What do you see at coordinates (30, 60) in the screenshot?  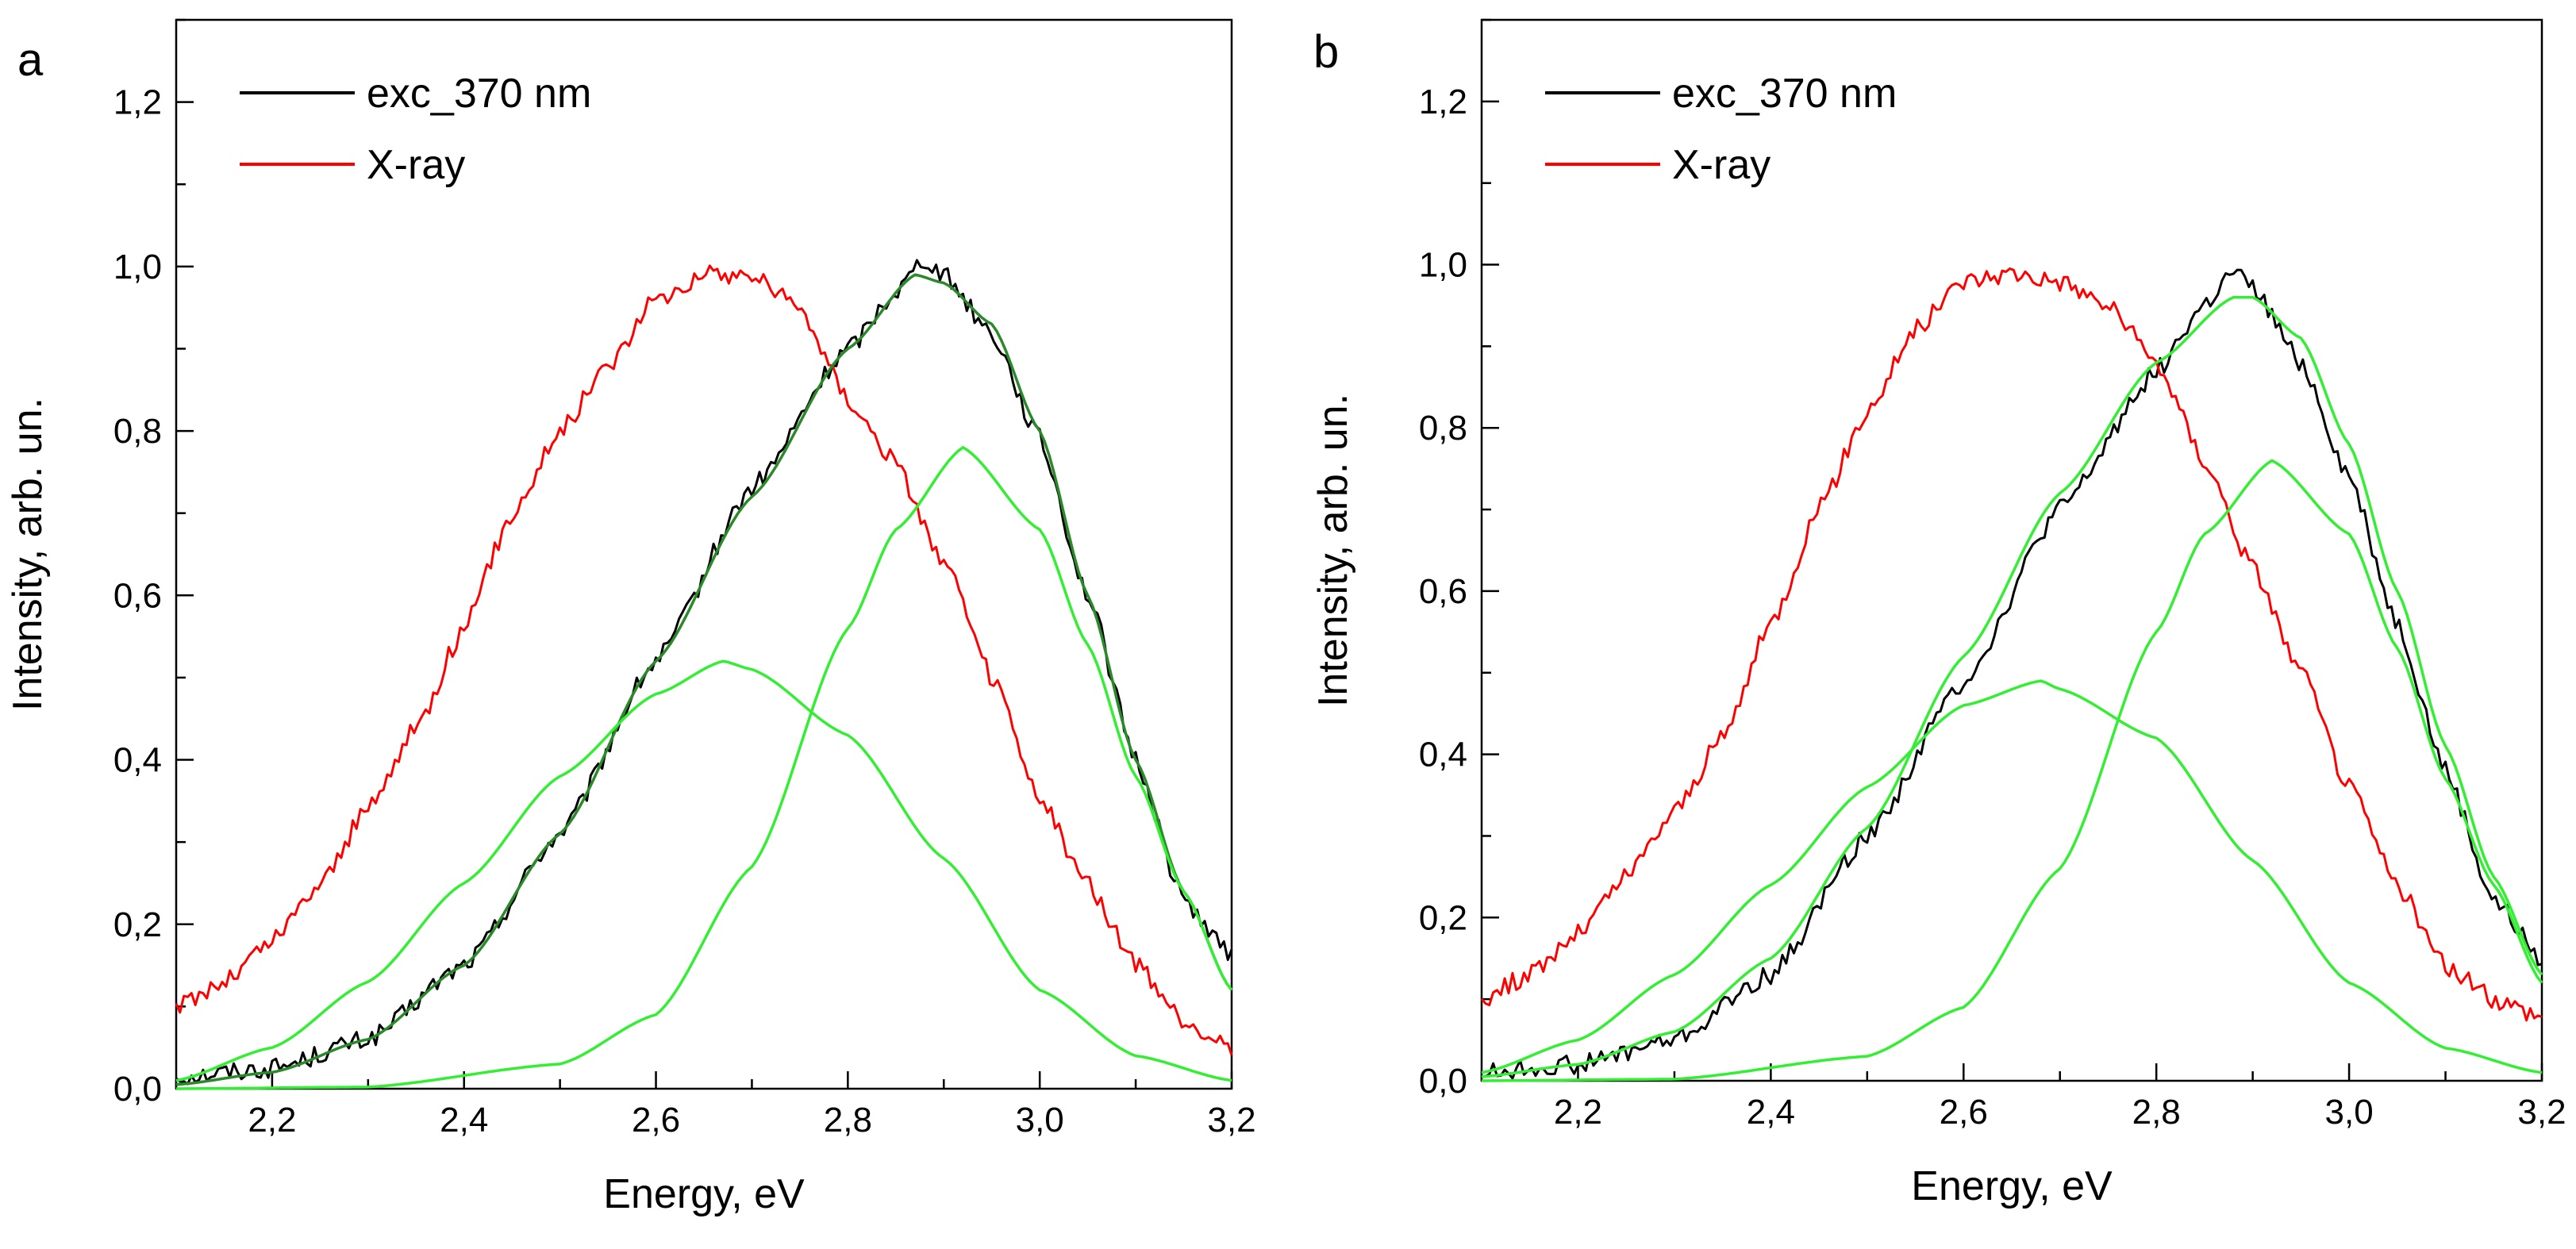 I see `panel-letter: a` at bounding box center [30, 60].